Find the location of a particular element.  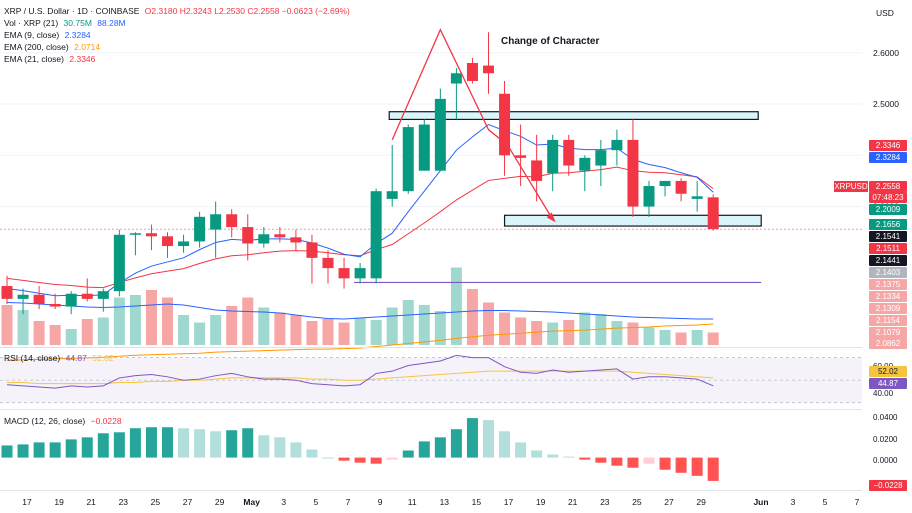

rsi-legend: RSI (14, close) 44.87 52.02 is located at coordinates (59, 358).